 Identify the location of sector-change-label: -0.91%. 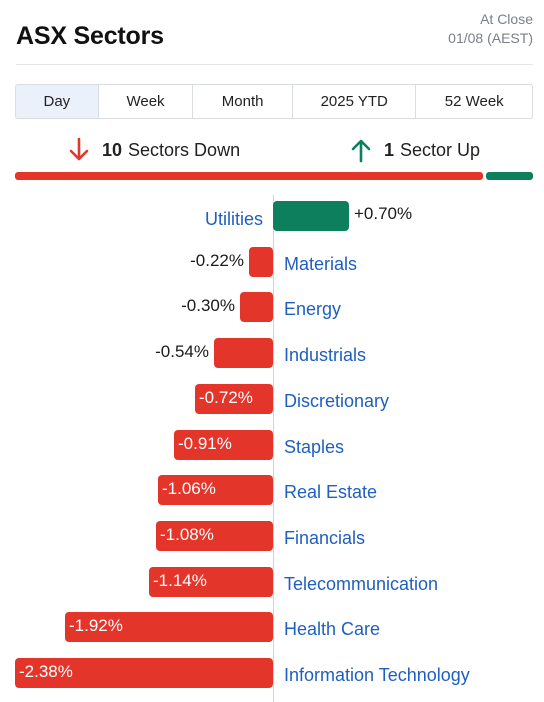
(205, 443).